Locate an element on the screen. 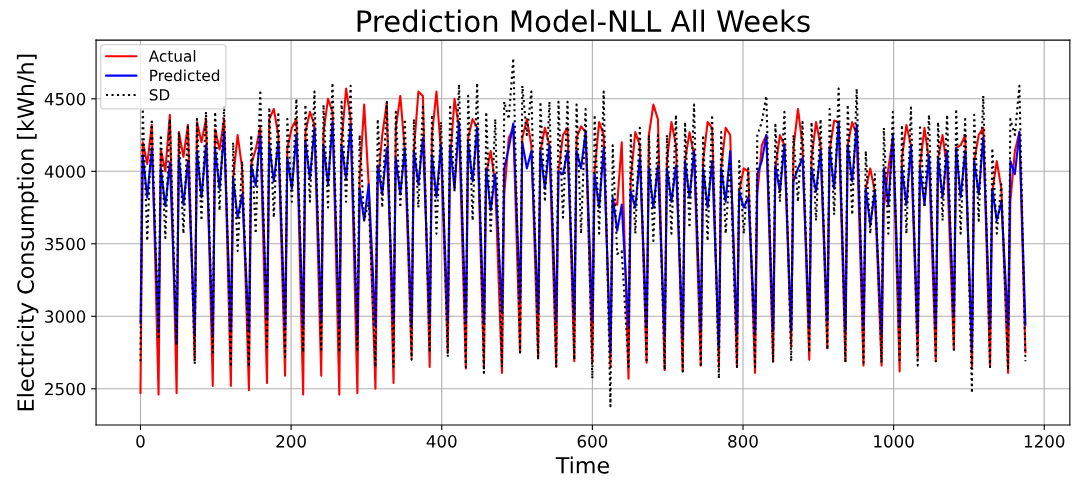  x-tick-label: 200 is located at coordinates (291, 441).